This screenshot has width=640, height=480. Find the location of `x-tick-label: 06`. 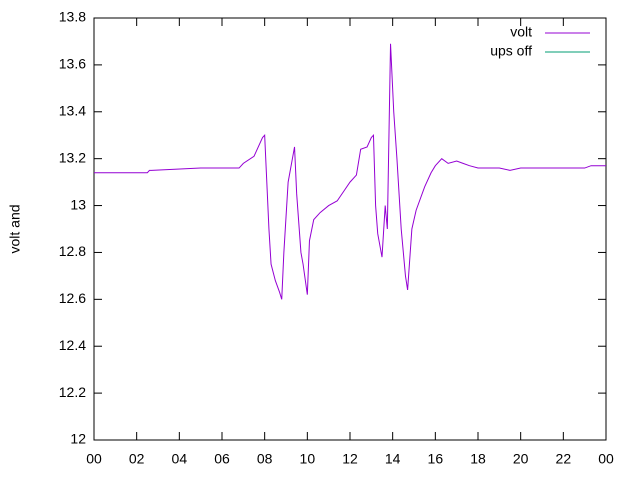

x-tick-label: 06 is located at coordinates (222, 459).